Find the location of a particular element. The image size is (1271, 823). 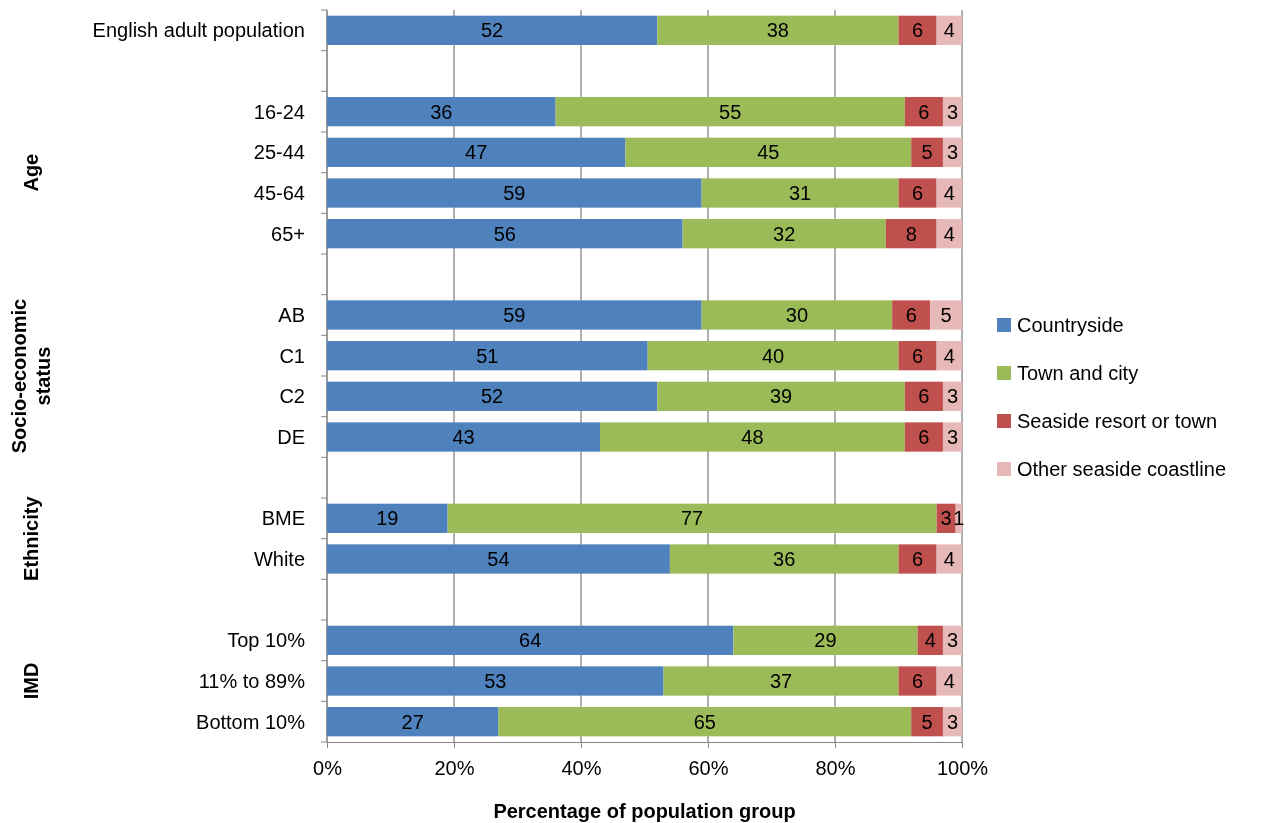

y-tick-label: C2 is located at coordinates (292, 396).